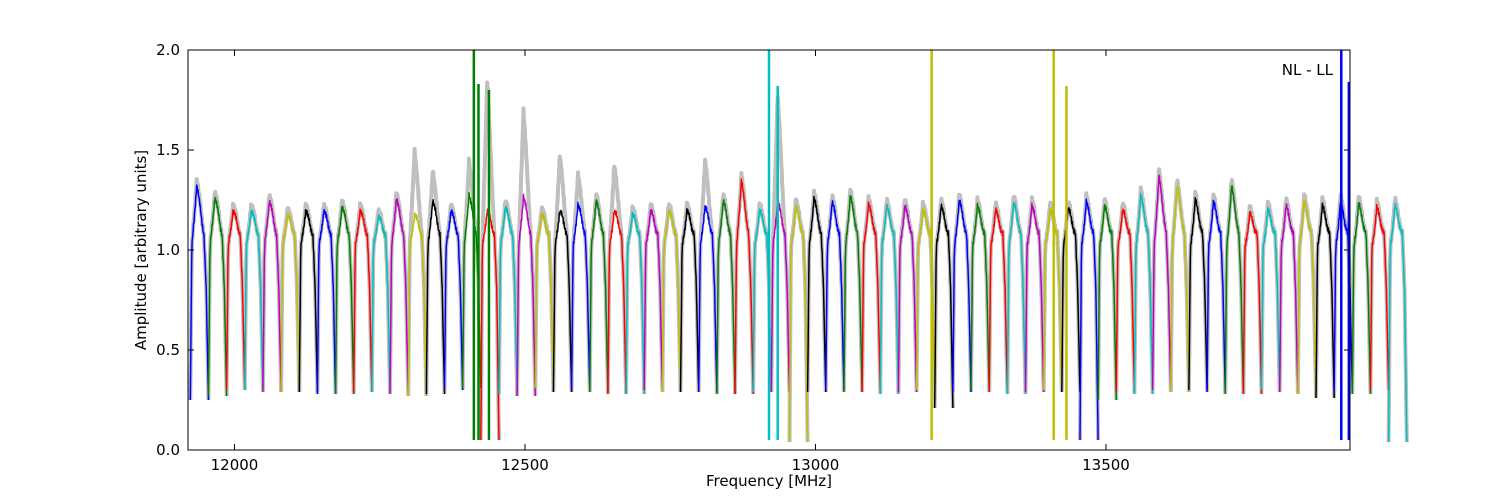 The image size is (1500, 500). What do you see at coordinates (141, 250) in the screenshot?
I see `y-axis-label: Amplitude [arbitrary units]` at bounding box center [141, 250].